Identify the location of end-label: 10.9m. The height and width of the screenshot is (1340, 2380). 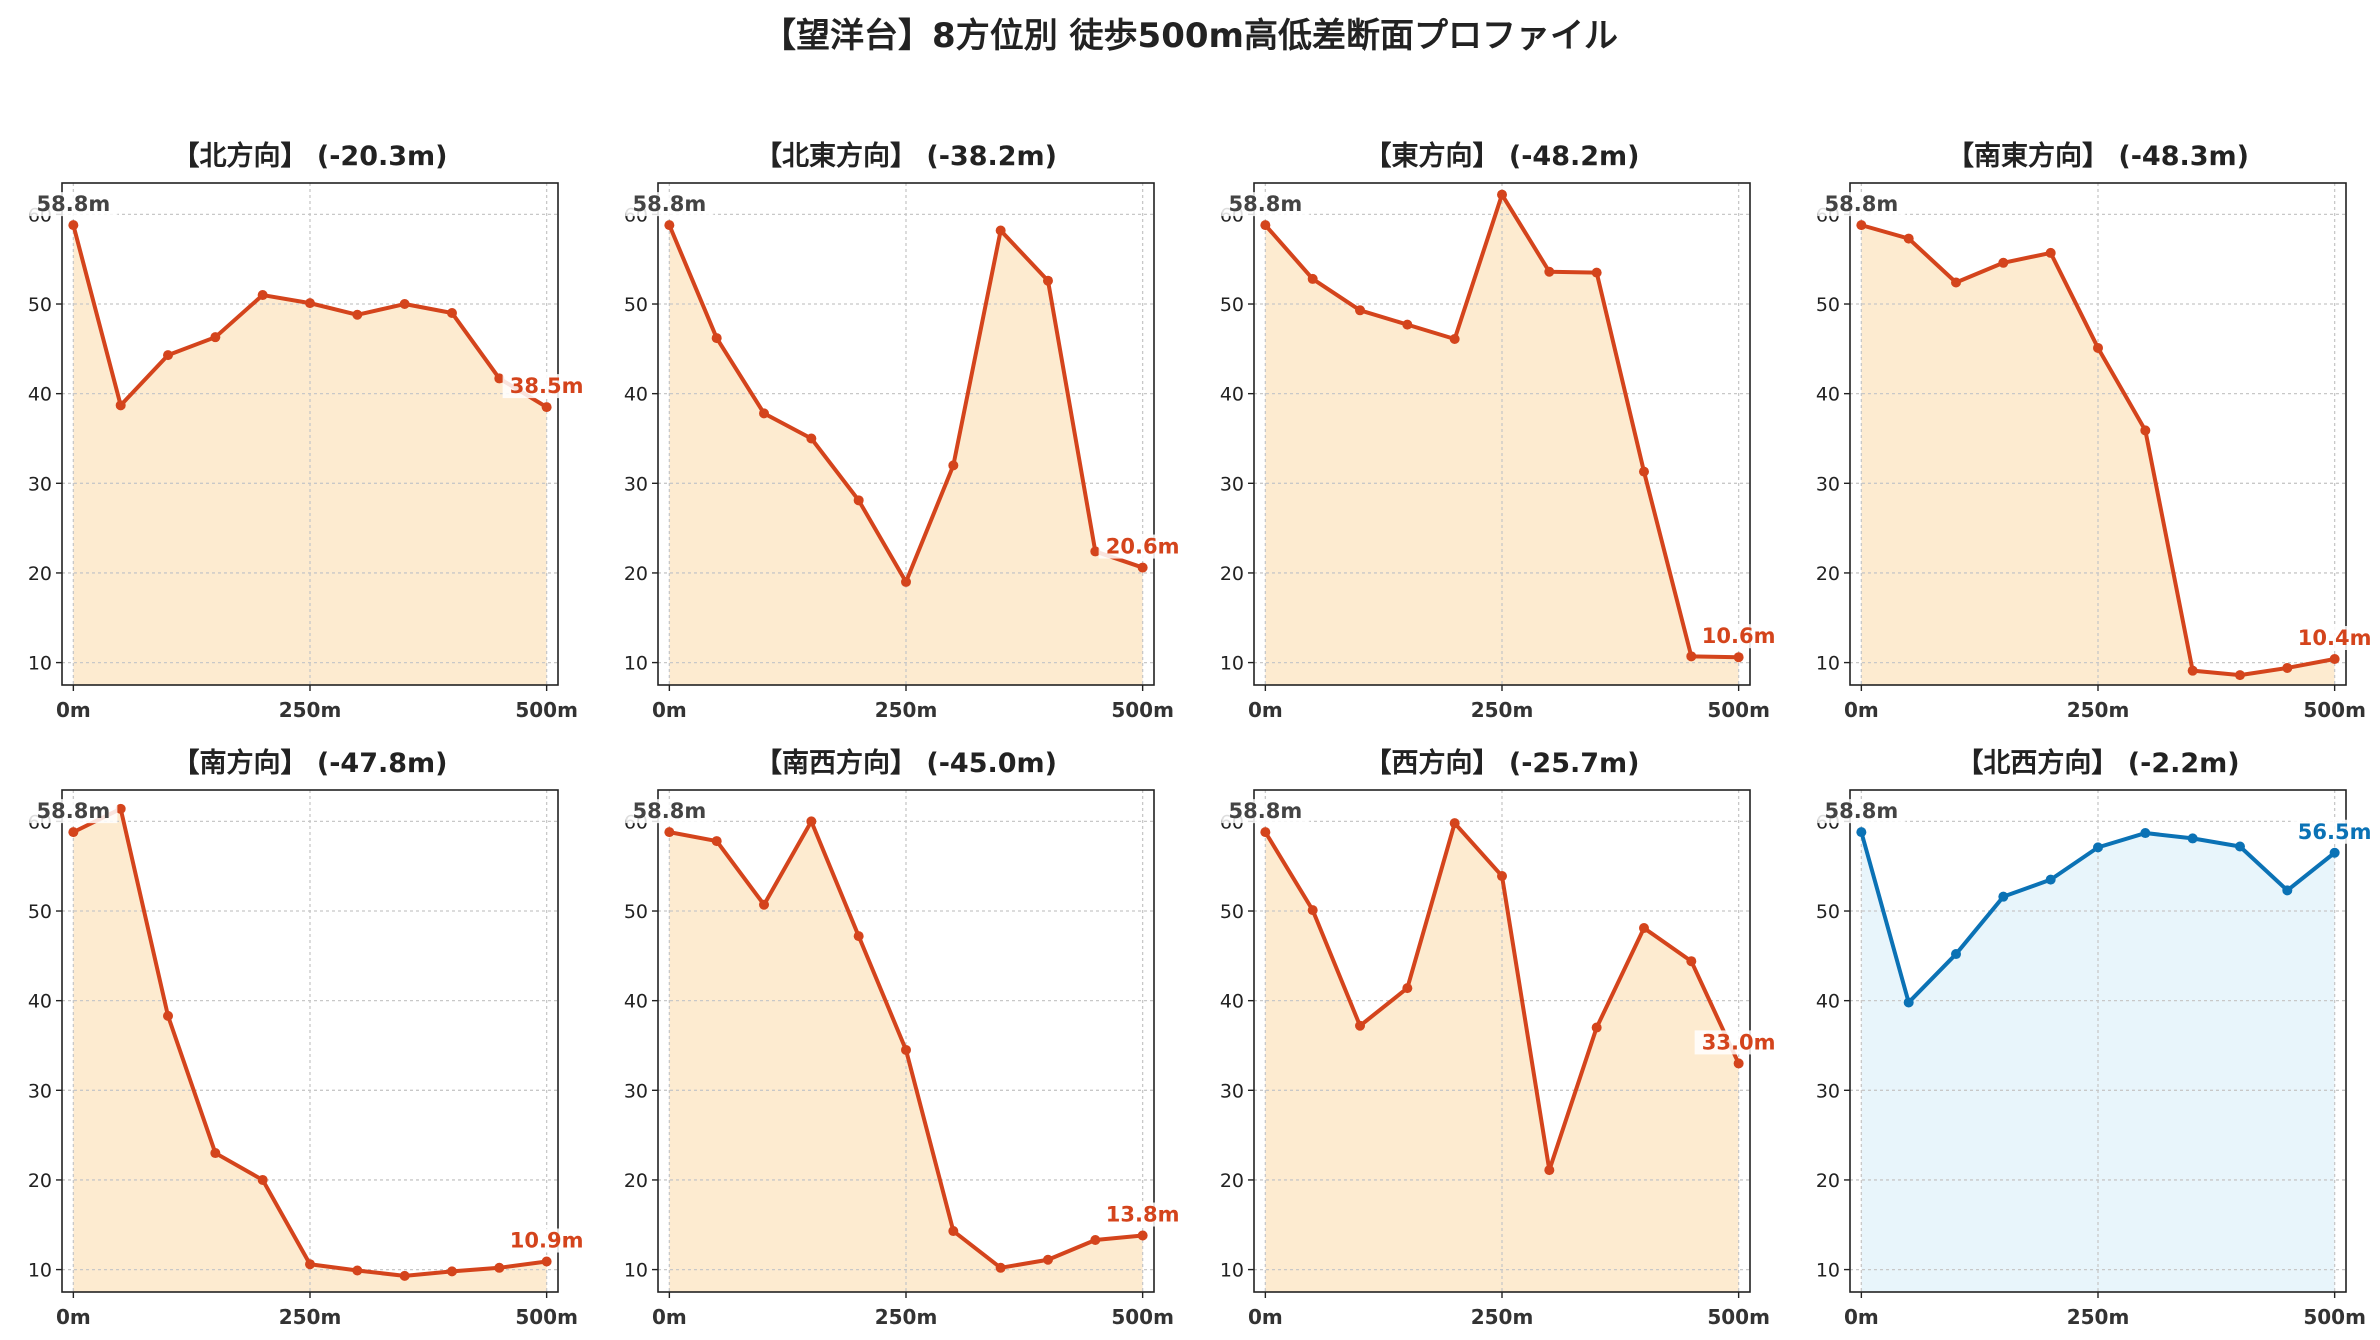
(547, 1241).